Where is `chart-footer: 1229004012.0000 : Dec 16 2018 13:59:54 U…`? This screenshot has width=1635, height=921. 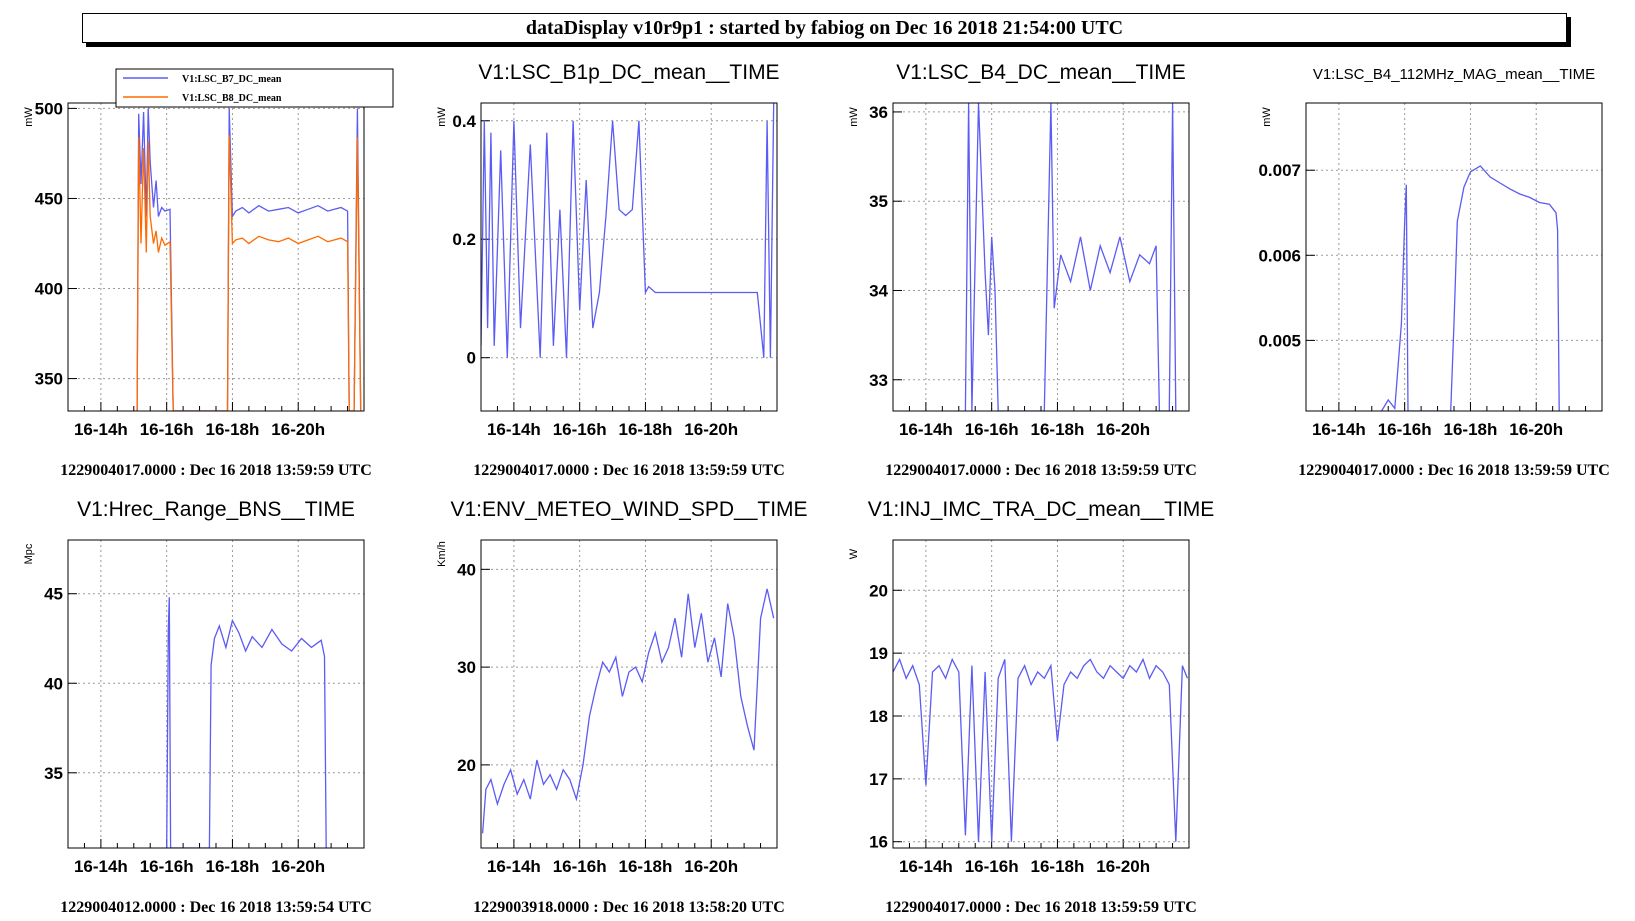 chart-footer: 1229004012.0000 : Dec 16 2018 13:59:54 U… is located at coordinates (216, 907).